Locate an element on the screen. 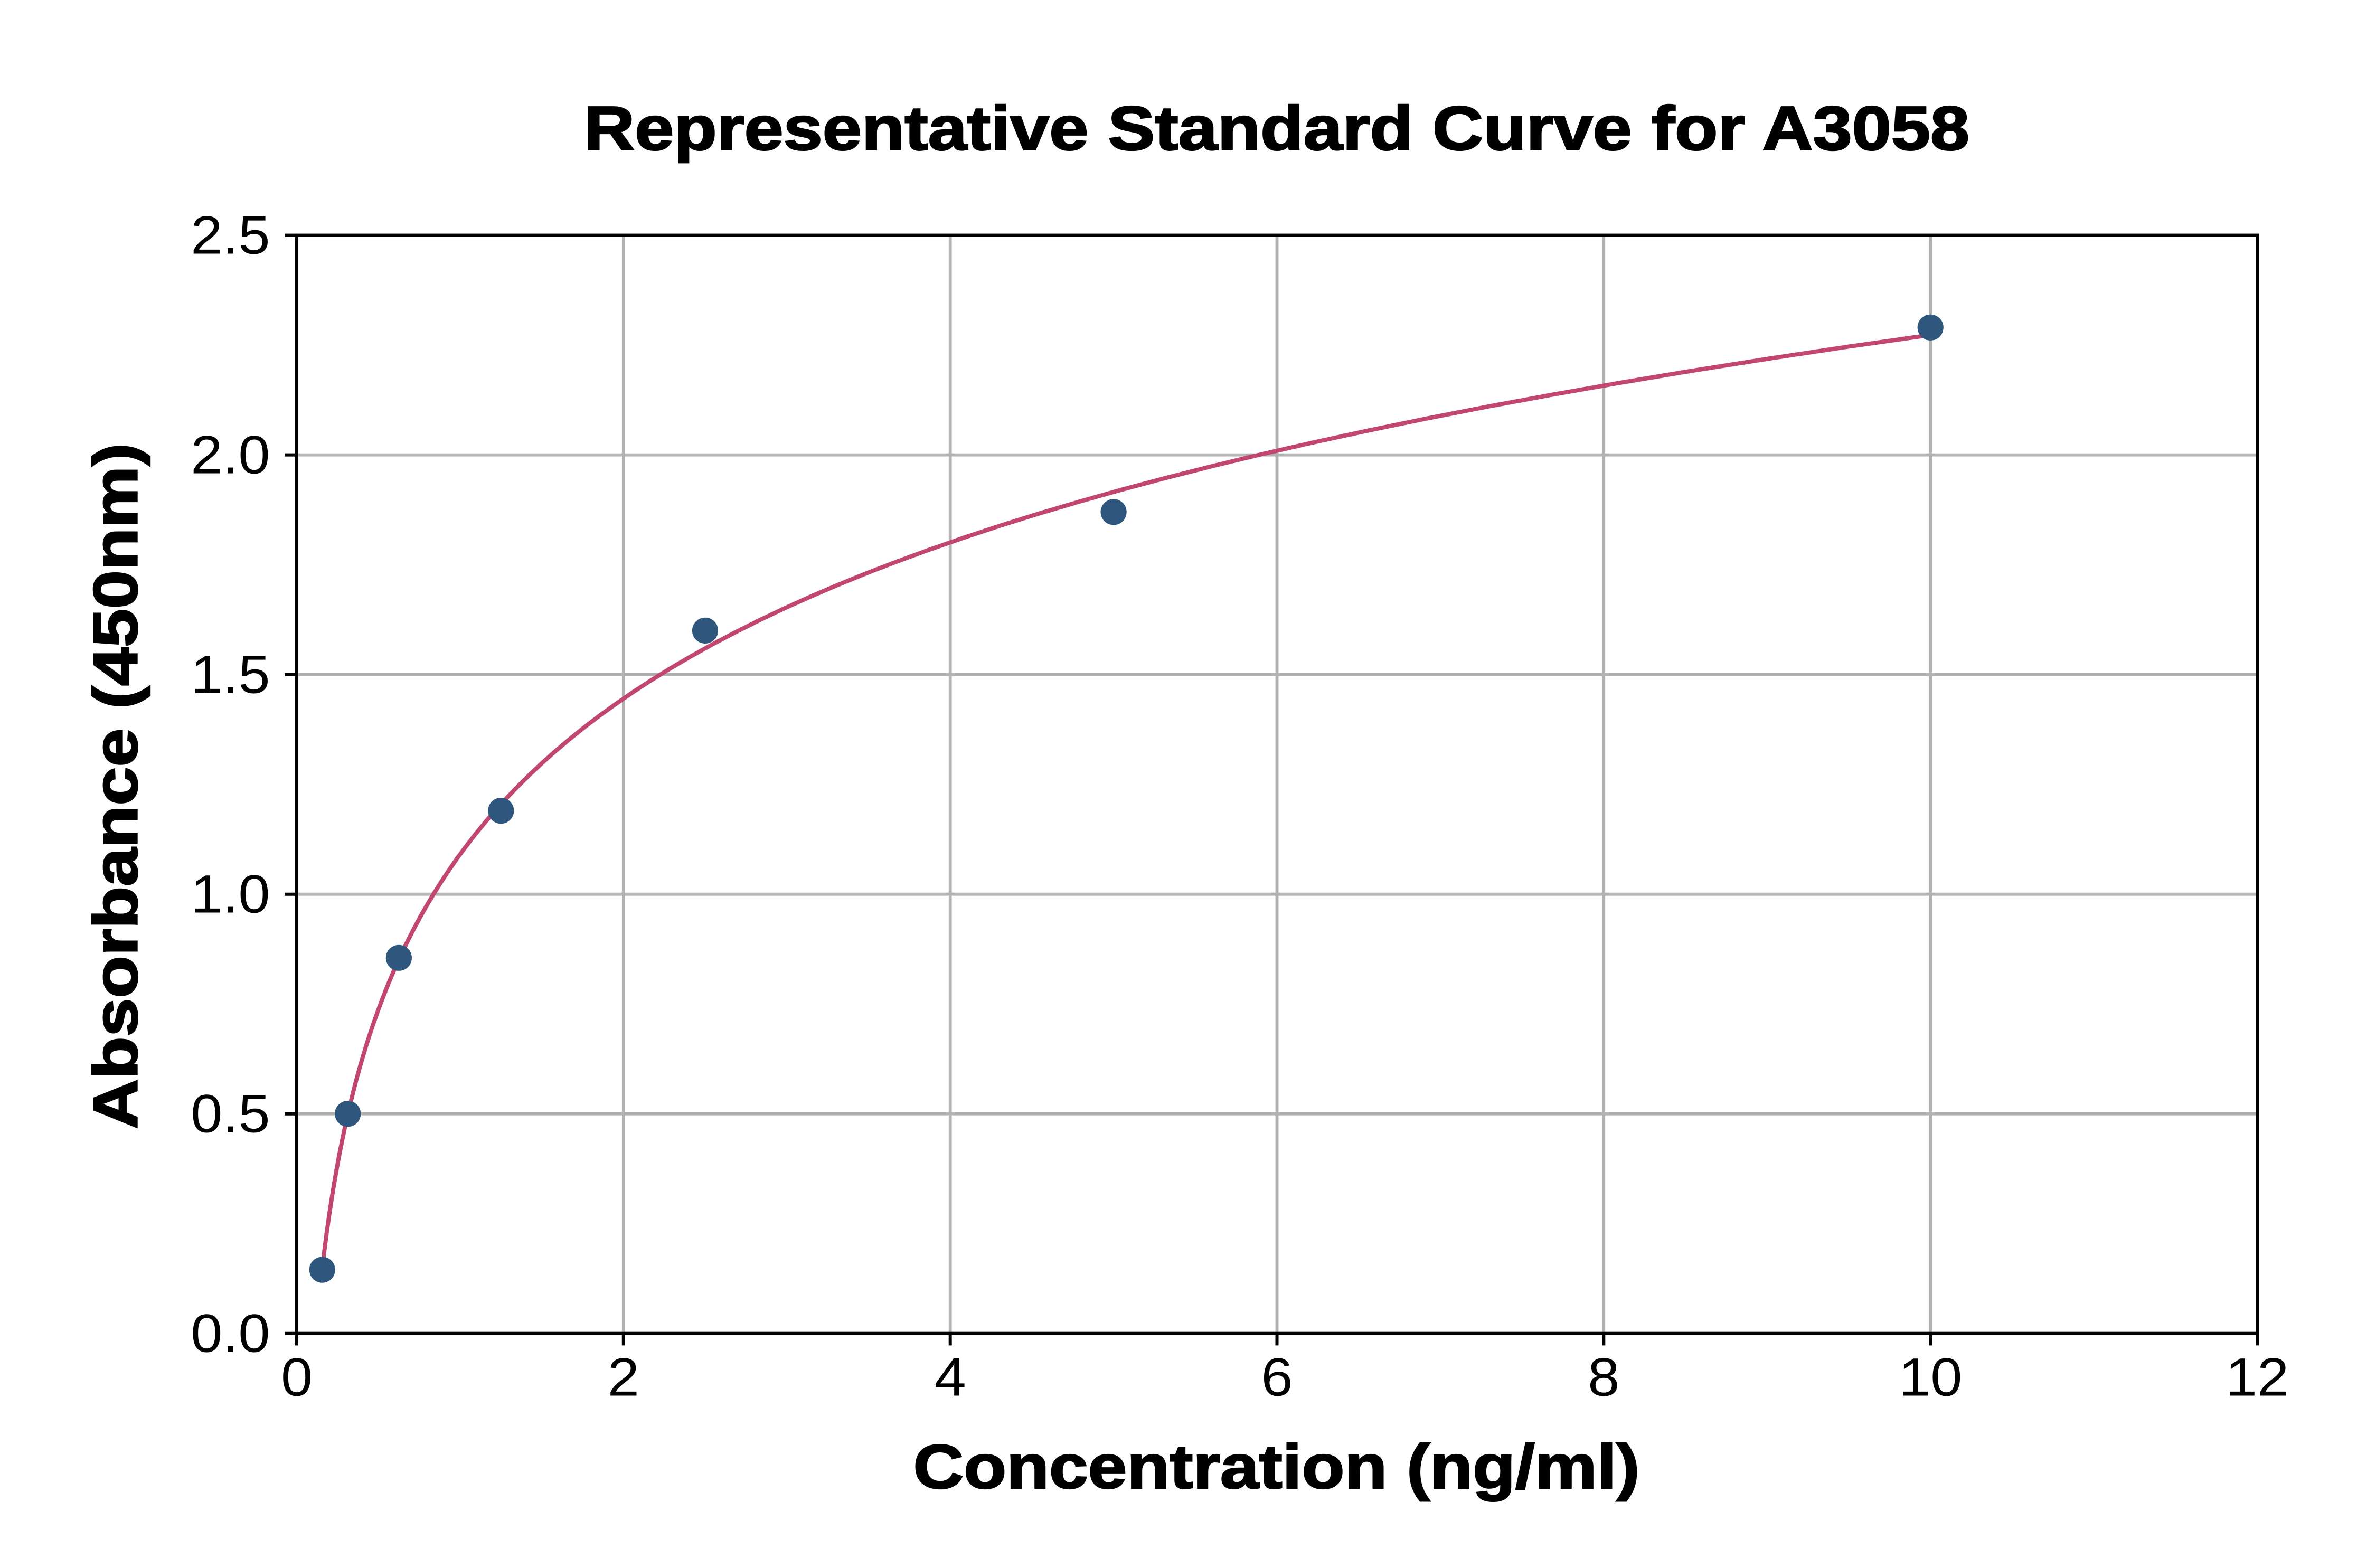 This screenshot has height=1568, width=2376. svg-text: 0 is located at coordinates (297, 1377).